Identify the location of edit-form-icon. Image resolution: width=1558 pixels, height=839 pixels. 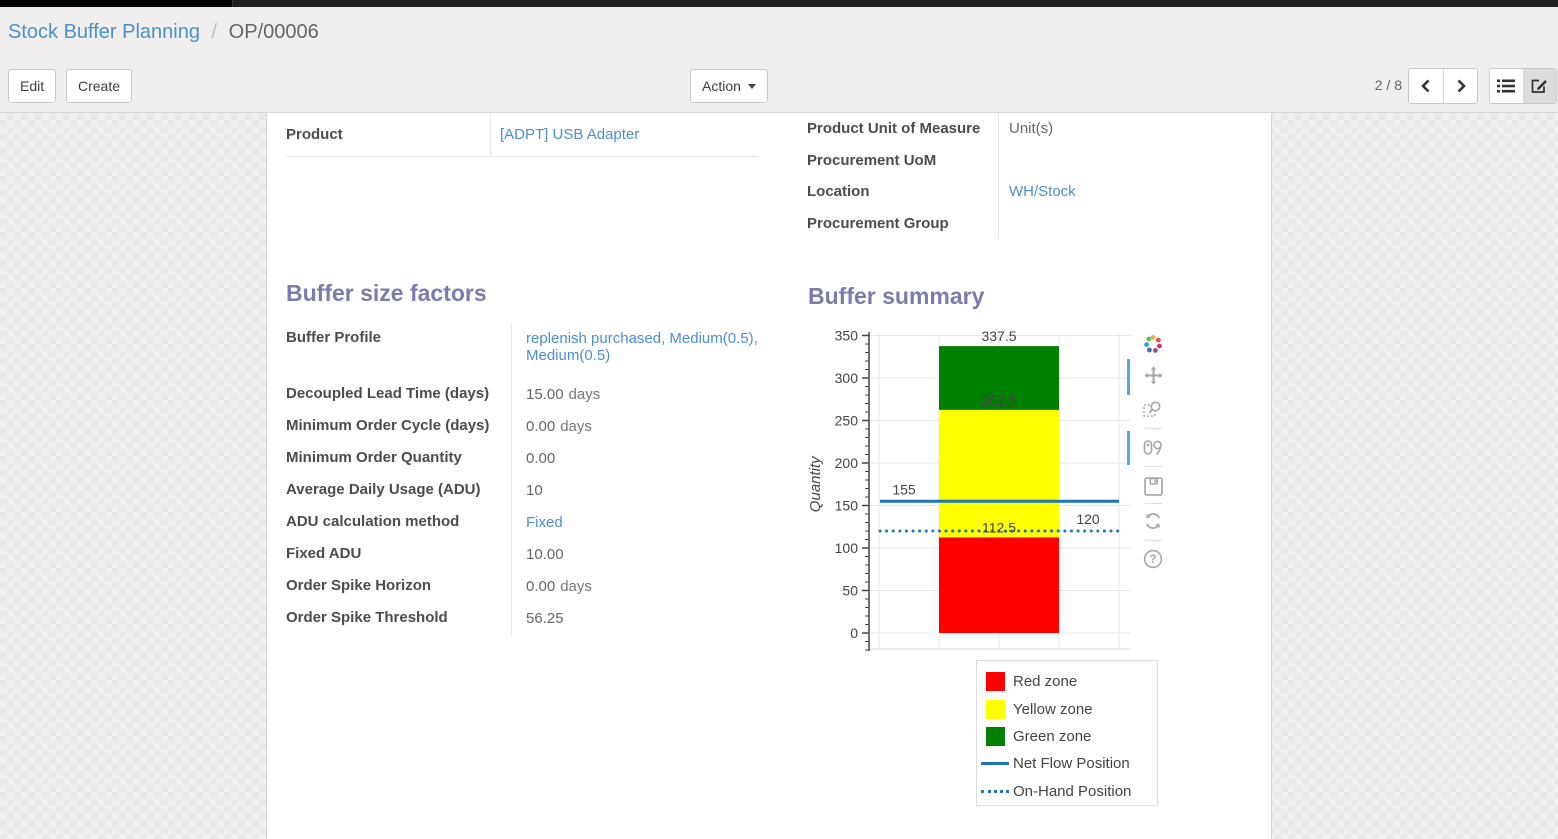
(1540, 86).